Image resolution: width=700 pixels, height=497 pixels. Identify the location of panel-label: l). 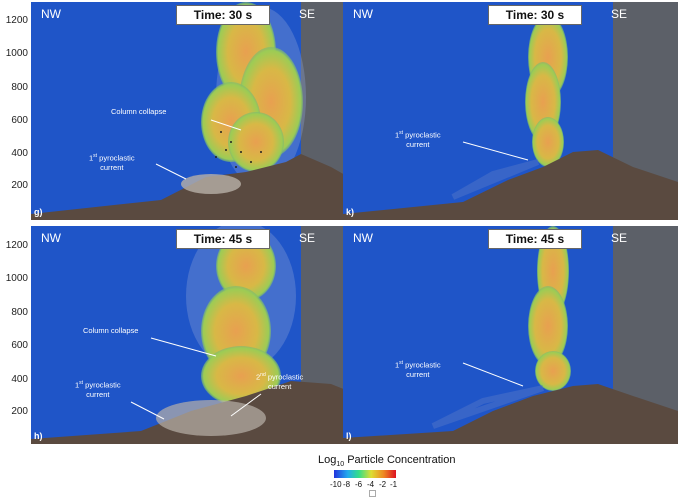
(349, 436).